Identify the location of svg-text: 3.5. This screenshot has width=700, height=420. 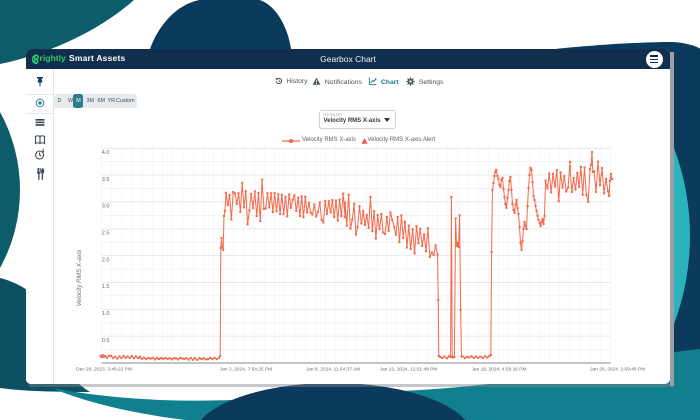
(106, 180).